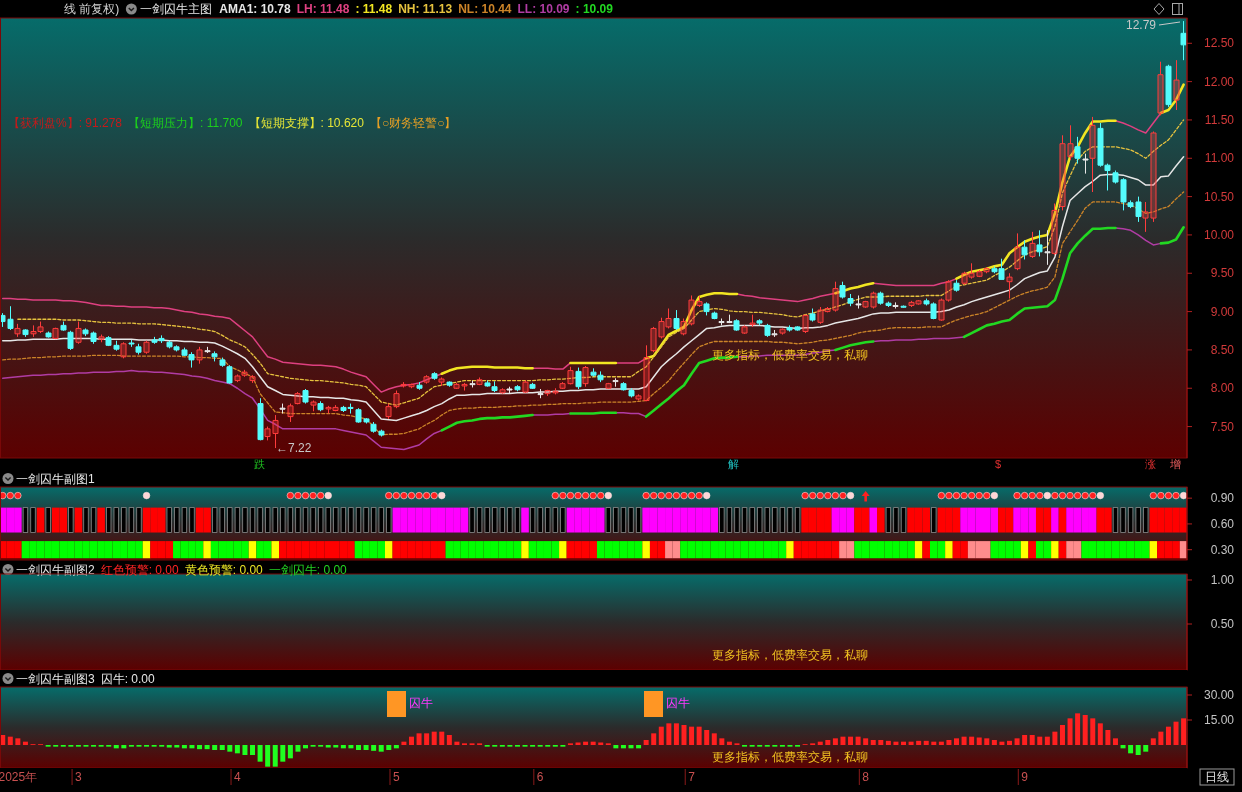 Image resolution: width=1242 pixels, height=792 pixels. Describe the element at coordinates (139, 570) in the screenshot. I see `annotation: 红色预警: 0.00` at that location.